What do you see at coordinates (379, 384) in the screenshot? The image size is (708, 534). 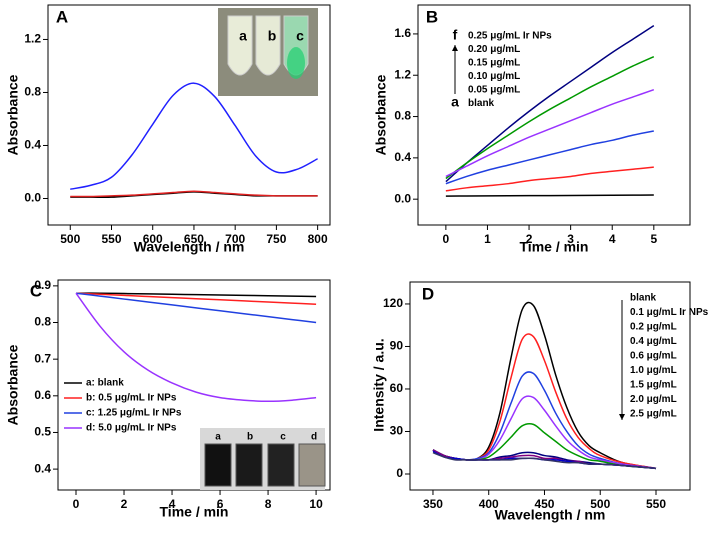 I see `y-axis-title: Intensity / a.u.` at bounding box center [379, 384].